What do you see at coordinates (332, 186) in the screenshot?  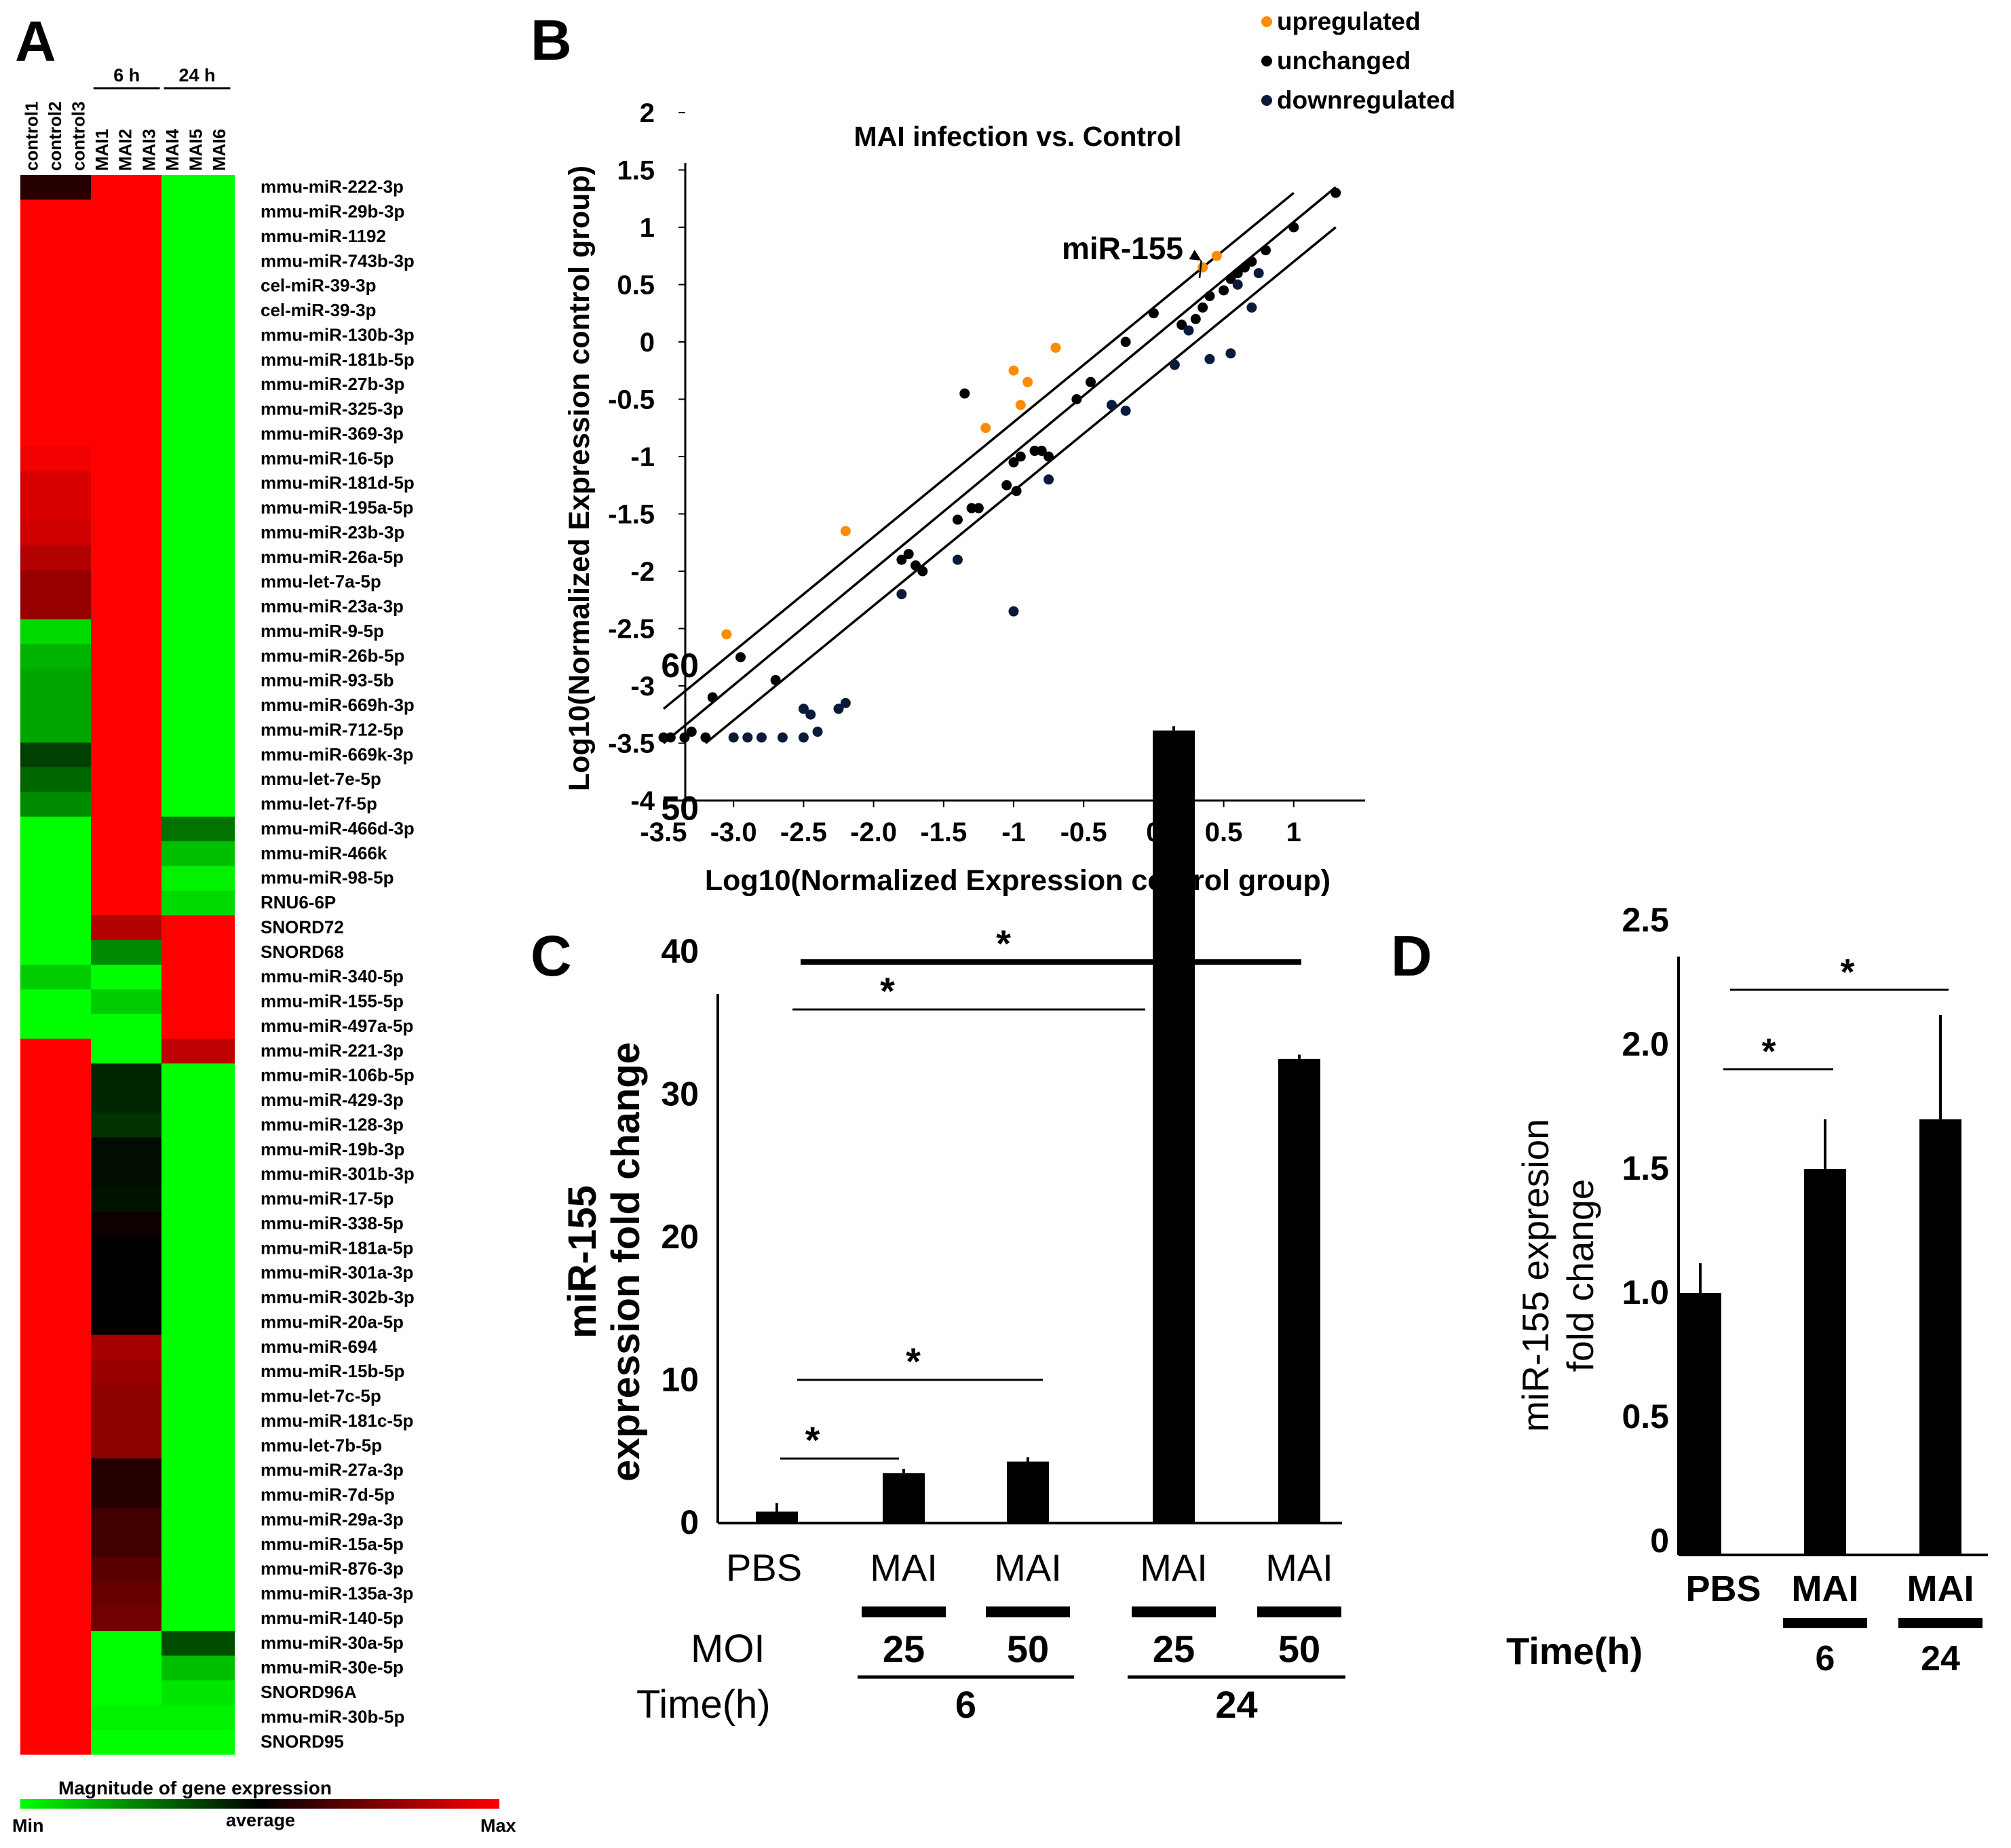 I see `heatmap-row-label: mmu-miR-222-3p` at bounding box center [332, 186].